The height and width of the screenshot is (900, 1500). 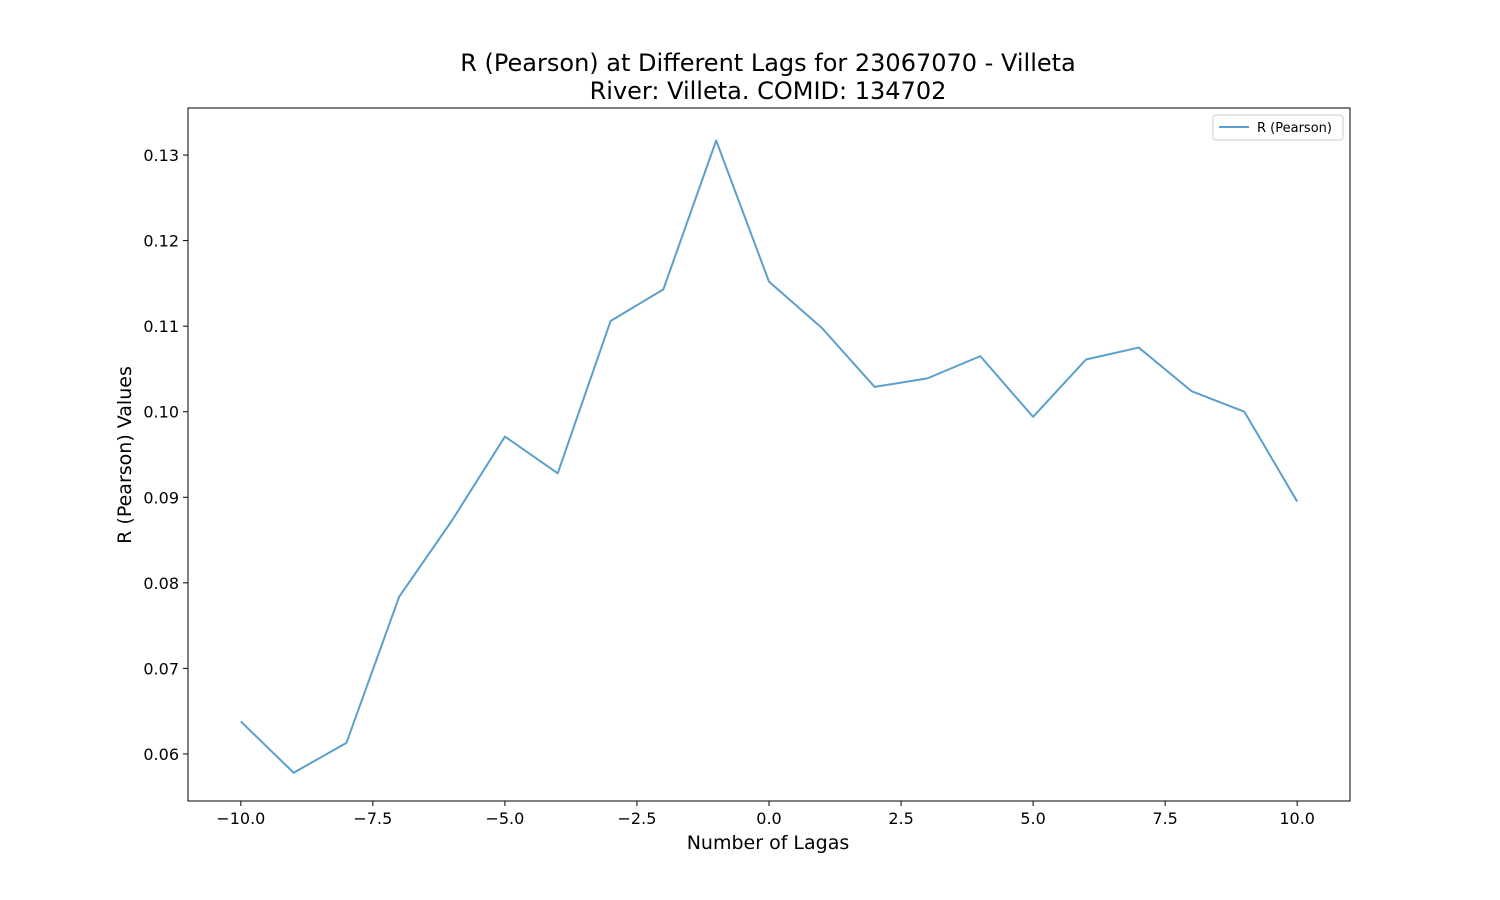 What do you see at coordinates (900, 818) in the screenshot?
I see `x-tick-label: 2.5` at bounding box center [900, 818].